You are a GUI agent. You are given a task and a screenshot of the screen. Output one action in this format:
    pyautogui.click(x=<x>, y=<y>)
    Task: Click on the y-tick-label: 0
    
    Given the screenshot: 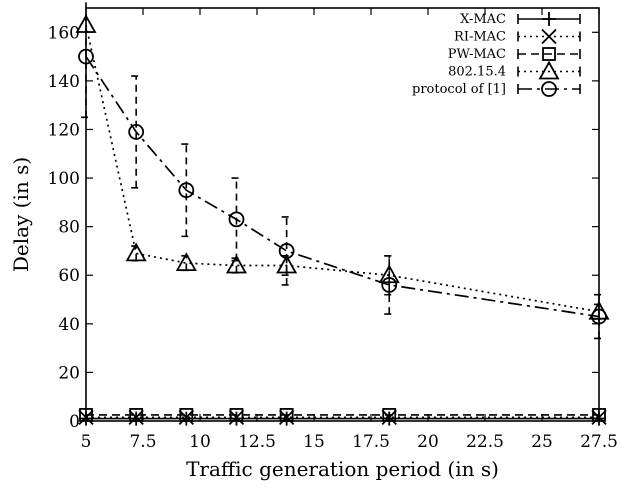 What is the action you would take?
    pyautogui.click(x=74, y=422)
    